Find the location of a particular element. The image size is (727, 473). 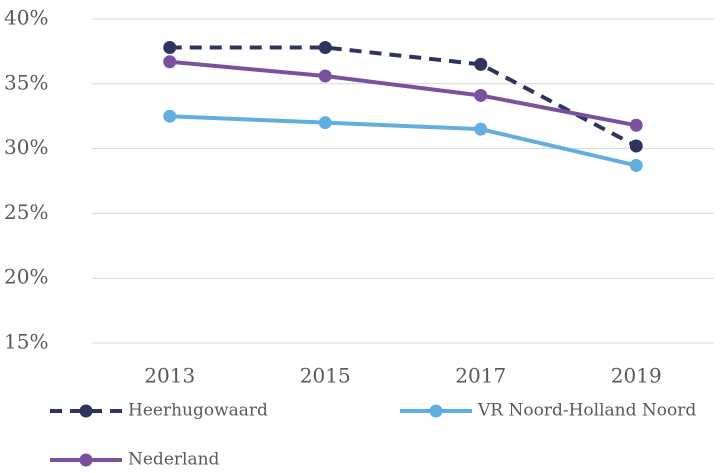

legend-label: Heerhugowaard is located at coordinates (198, 411).